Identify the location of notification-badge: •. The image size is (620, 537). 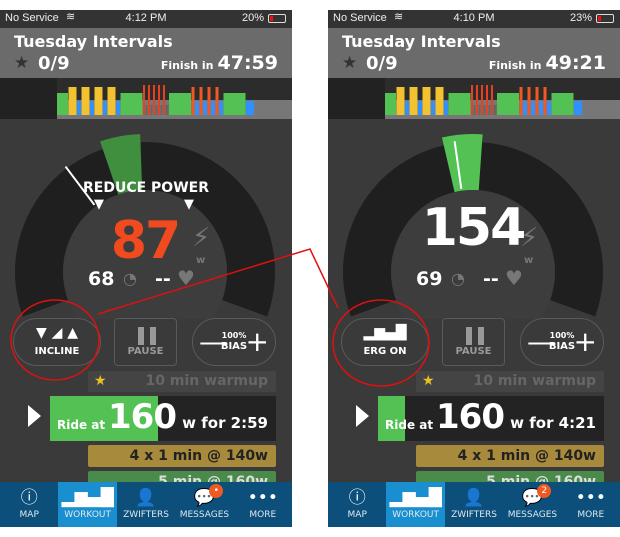
(216, 491).